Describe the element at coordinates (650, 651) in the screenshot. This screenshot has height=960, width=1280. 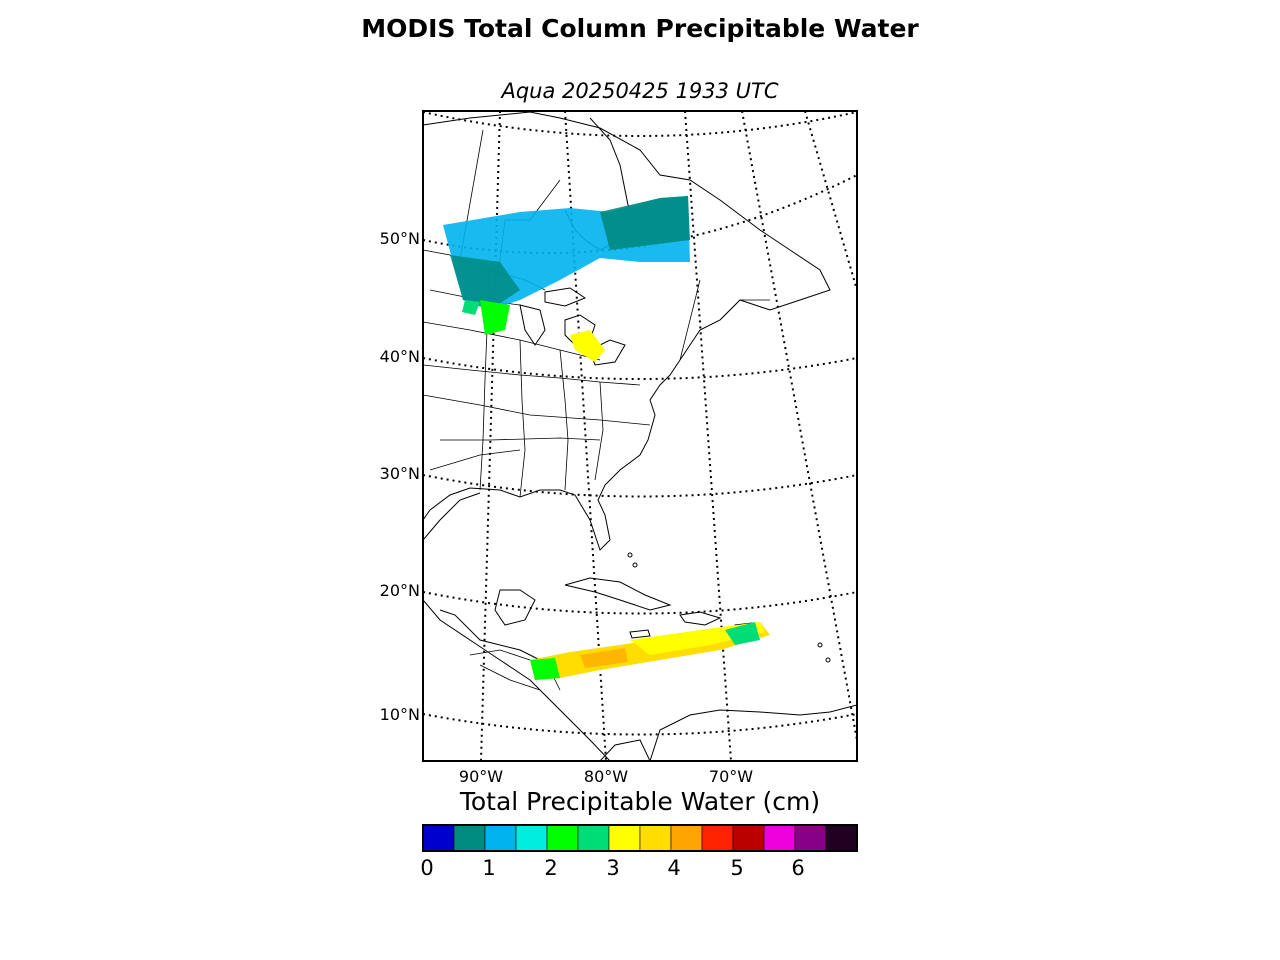
I see `data-swath-south` at that location.